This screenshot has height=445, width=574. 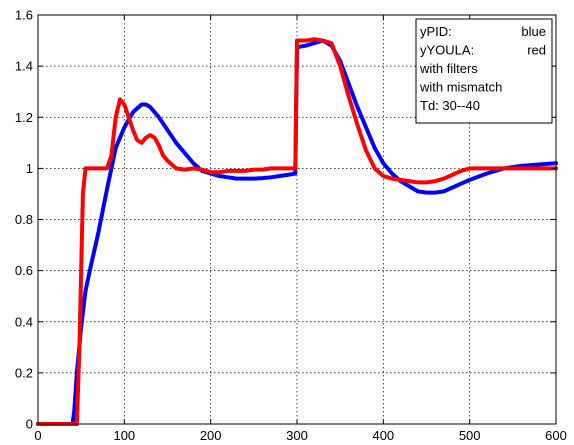 I want to click on x-tick-label: 500, so click(x=470, y=435).